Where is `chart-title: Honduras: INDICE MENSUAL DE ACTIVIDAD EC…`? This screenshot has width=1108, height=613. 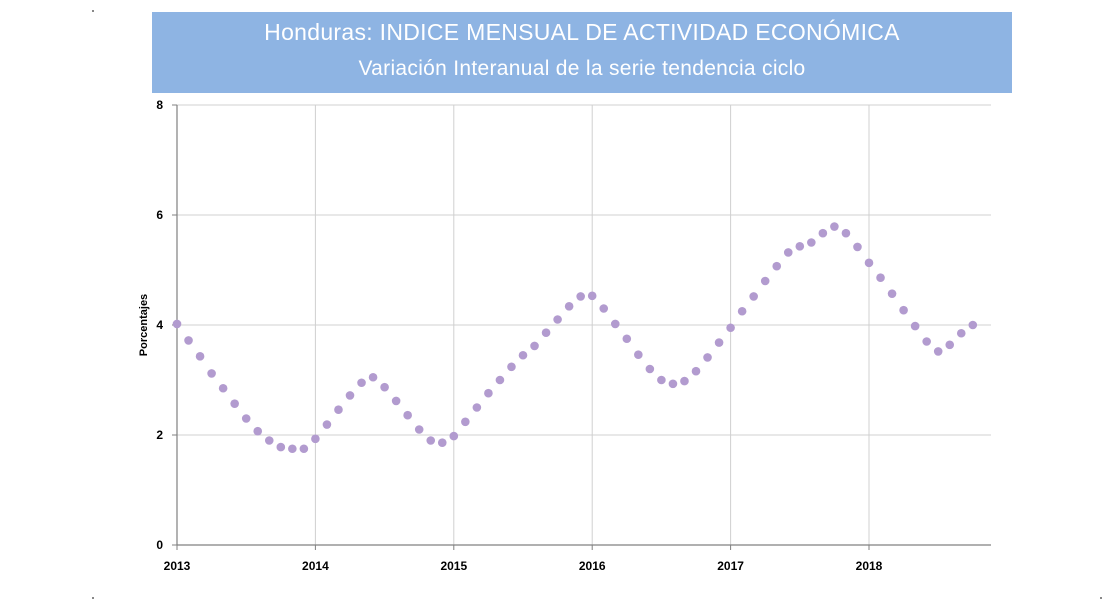
chart-title: Honduras: INDICE MENSUAL DE ACTIVIDAD EC… is located at coordinates (582, 32).